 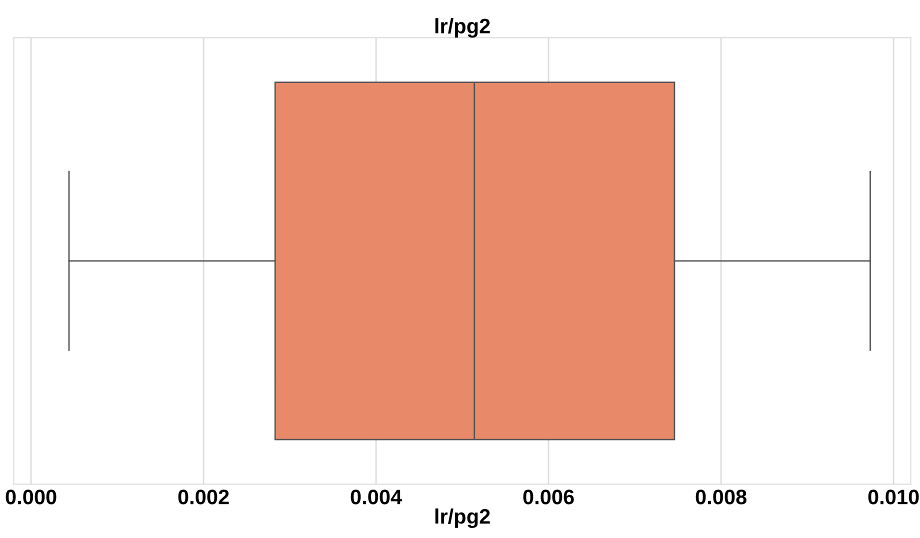 I want to click on x-tick-label: 0.000, so click(x=31, y=497).